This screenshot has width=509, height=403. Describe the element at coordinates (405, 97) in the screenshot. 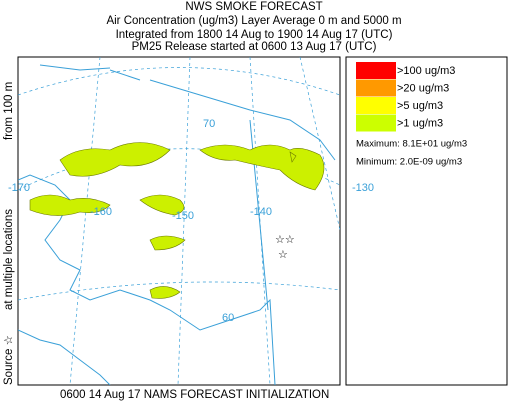

I see `legend: >100 ug/m3 >20 ug/m3 >5 ug/m3 >1 ug/m3` at that location.